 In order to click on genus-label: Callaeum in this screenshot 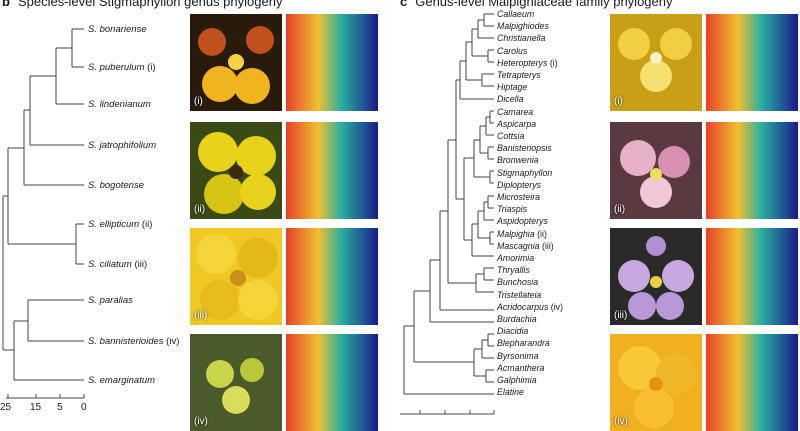, I will do `click(516, 14)`.